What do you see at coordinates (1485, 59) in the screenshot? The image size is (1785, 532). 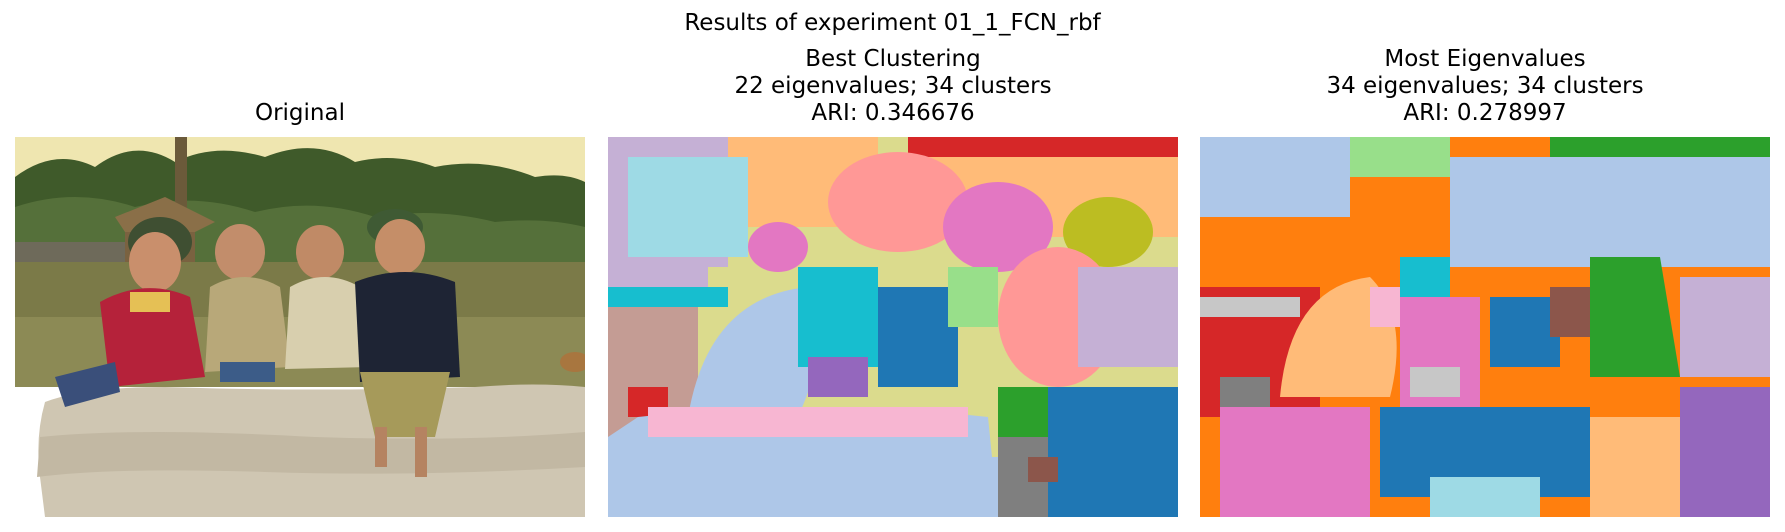 I see `title-line: Most Eigenvalues` at bounding box center [1485, 59].